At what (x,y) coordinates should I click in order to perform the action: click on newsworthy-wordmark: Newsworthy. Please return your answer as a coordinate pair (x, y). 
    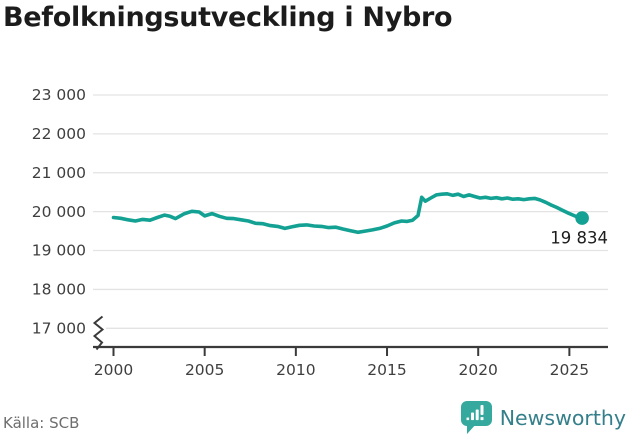
    Looking at the image, I should click on (562, 417).